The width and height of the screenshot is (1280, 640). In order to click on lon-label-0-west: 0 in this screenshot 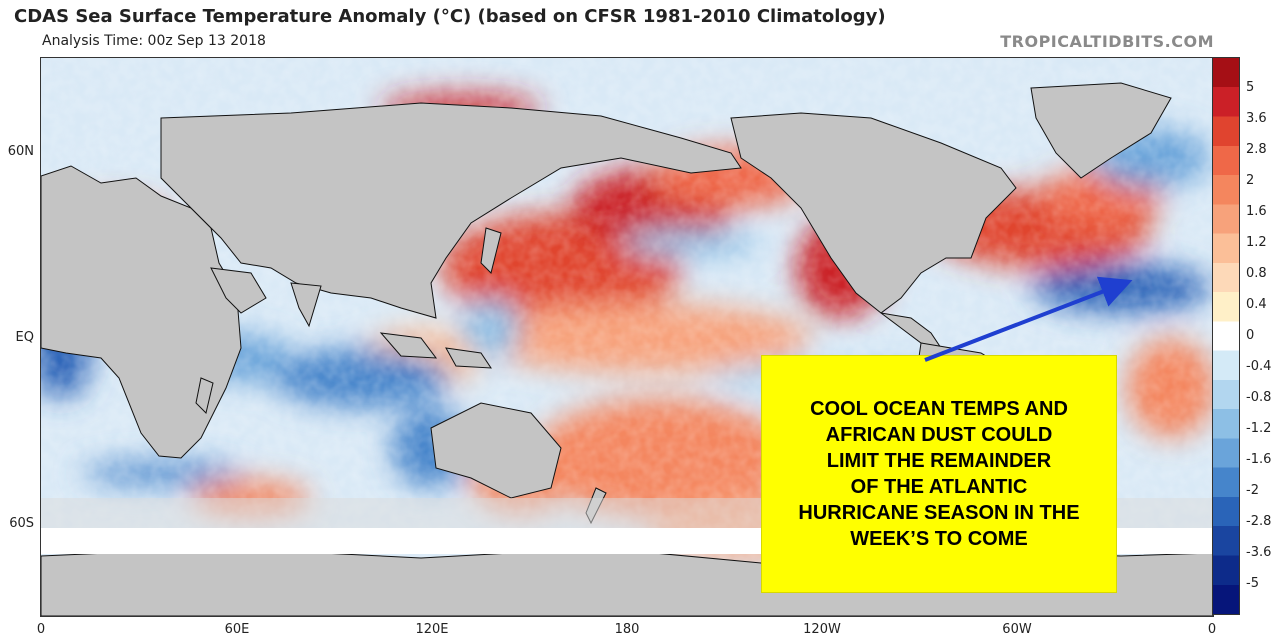, I will do `click(41, 629)`.